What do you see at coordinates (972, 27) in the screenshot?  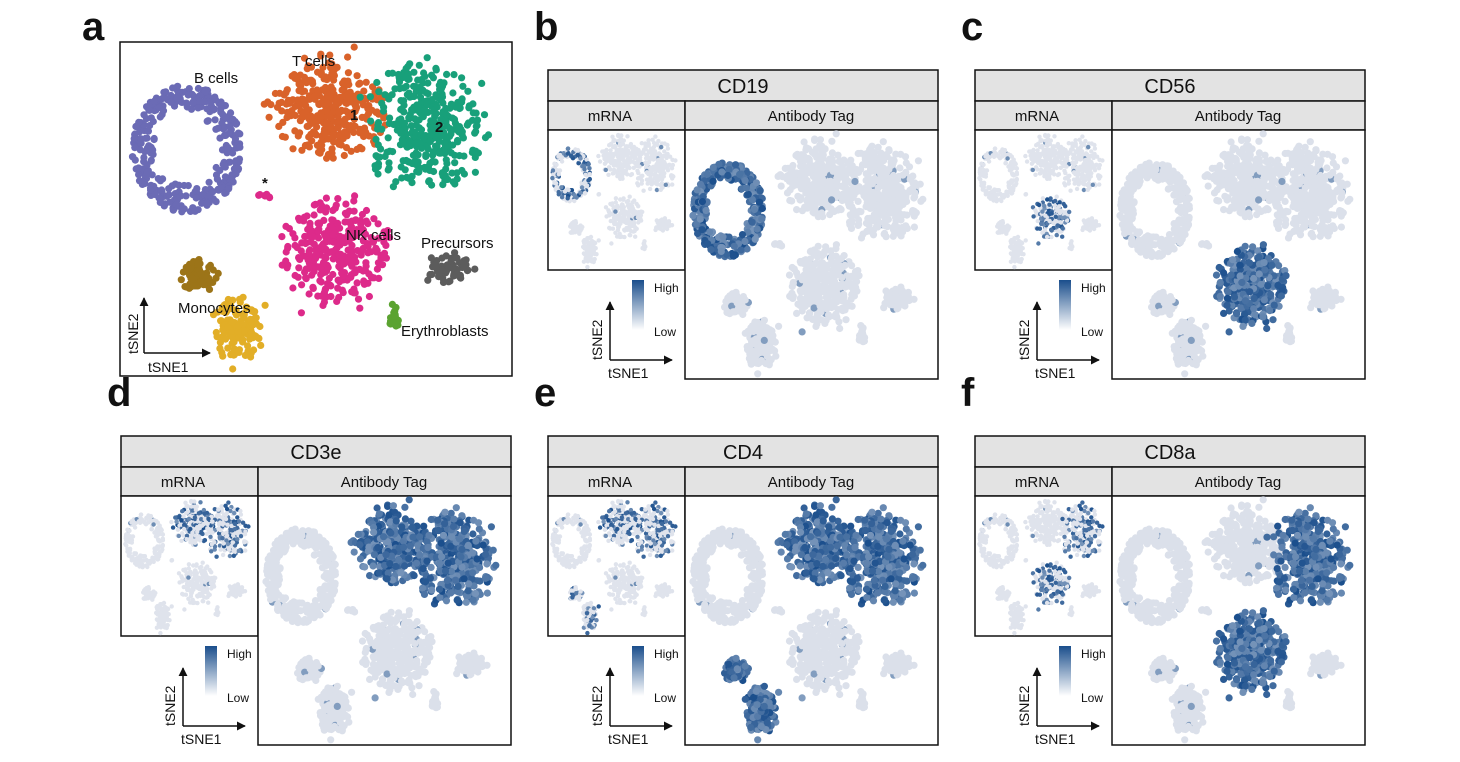 I see `panel-label-c: c` at bounding box center [972, 27].